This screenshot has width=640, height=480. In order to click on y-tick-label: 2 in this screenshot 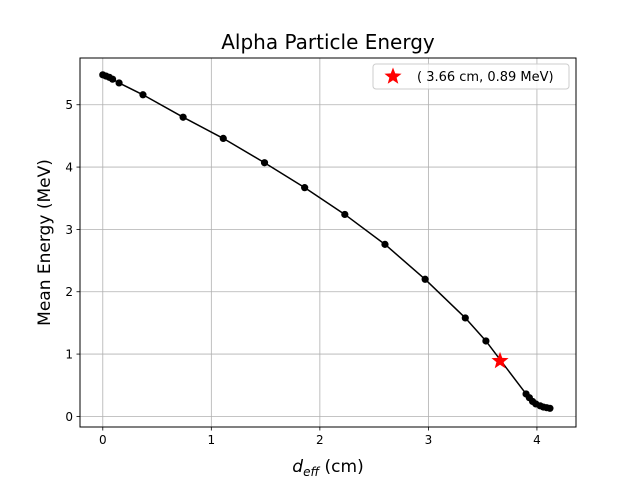, I will do `click(69, 292)`.